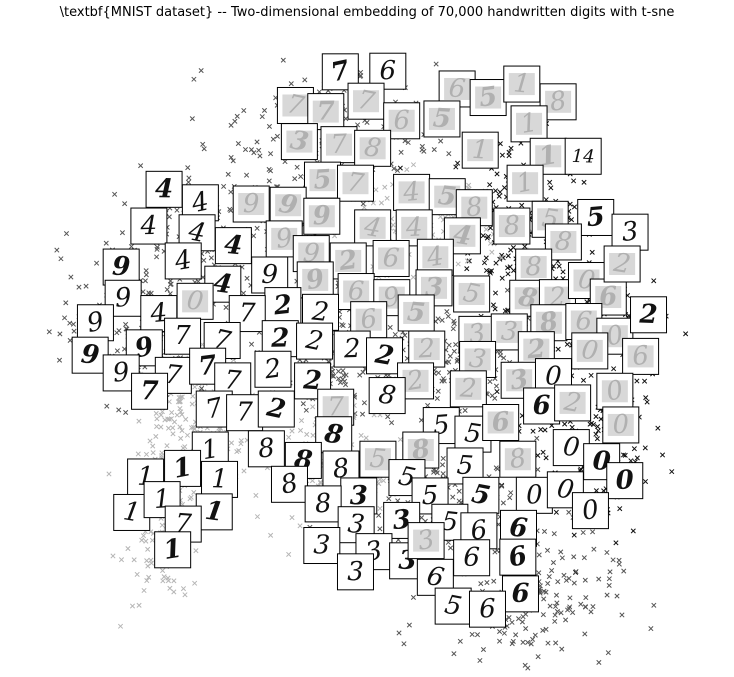 The height and width of the screenshot is (677, 734). Describe the element at coordinates (512, 226) in the screenshot. I see `digit-thumbnail: 8` at that location.